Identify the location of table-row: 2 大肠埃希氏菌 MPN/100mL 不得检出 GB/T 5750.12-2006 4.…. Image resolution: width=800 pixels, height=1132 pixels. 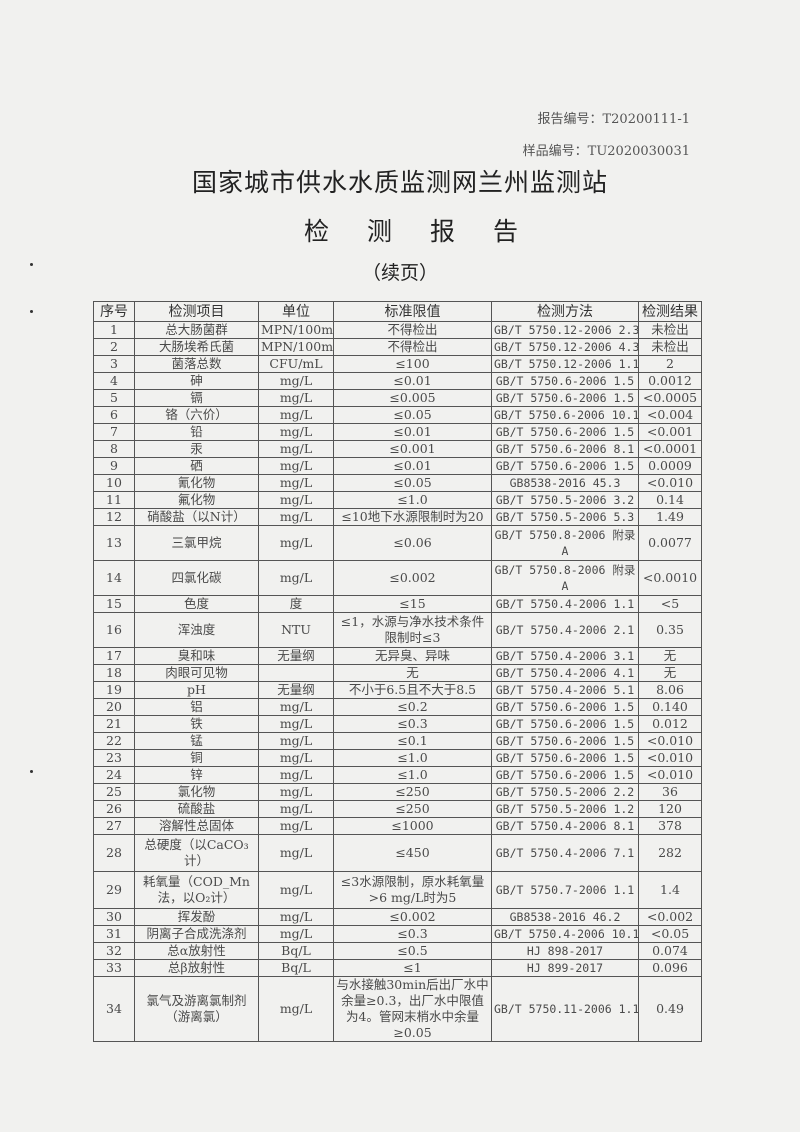
(397, 347).